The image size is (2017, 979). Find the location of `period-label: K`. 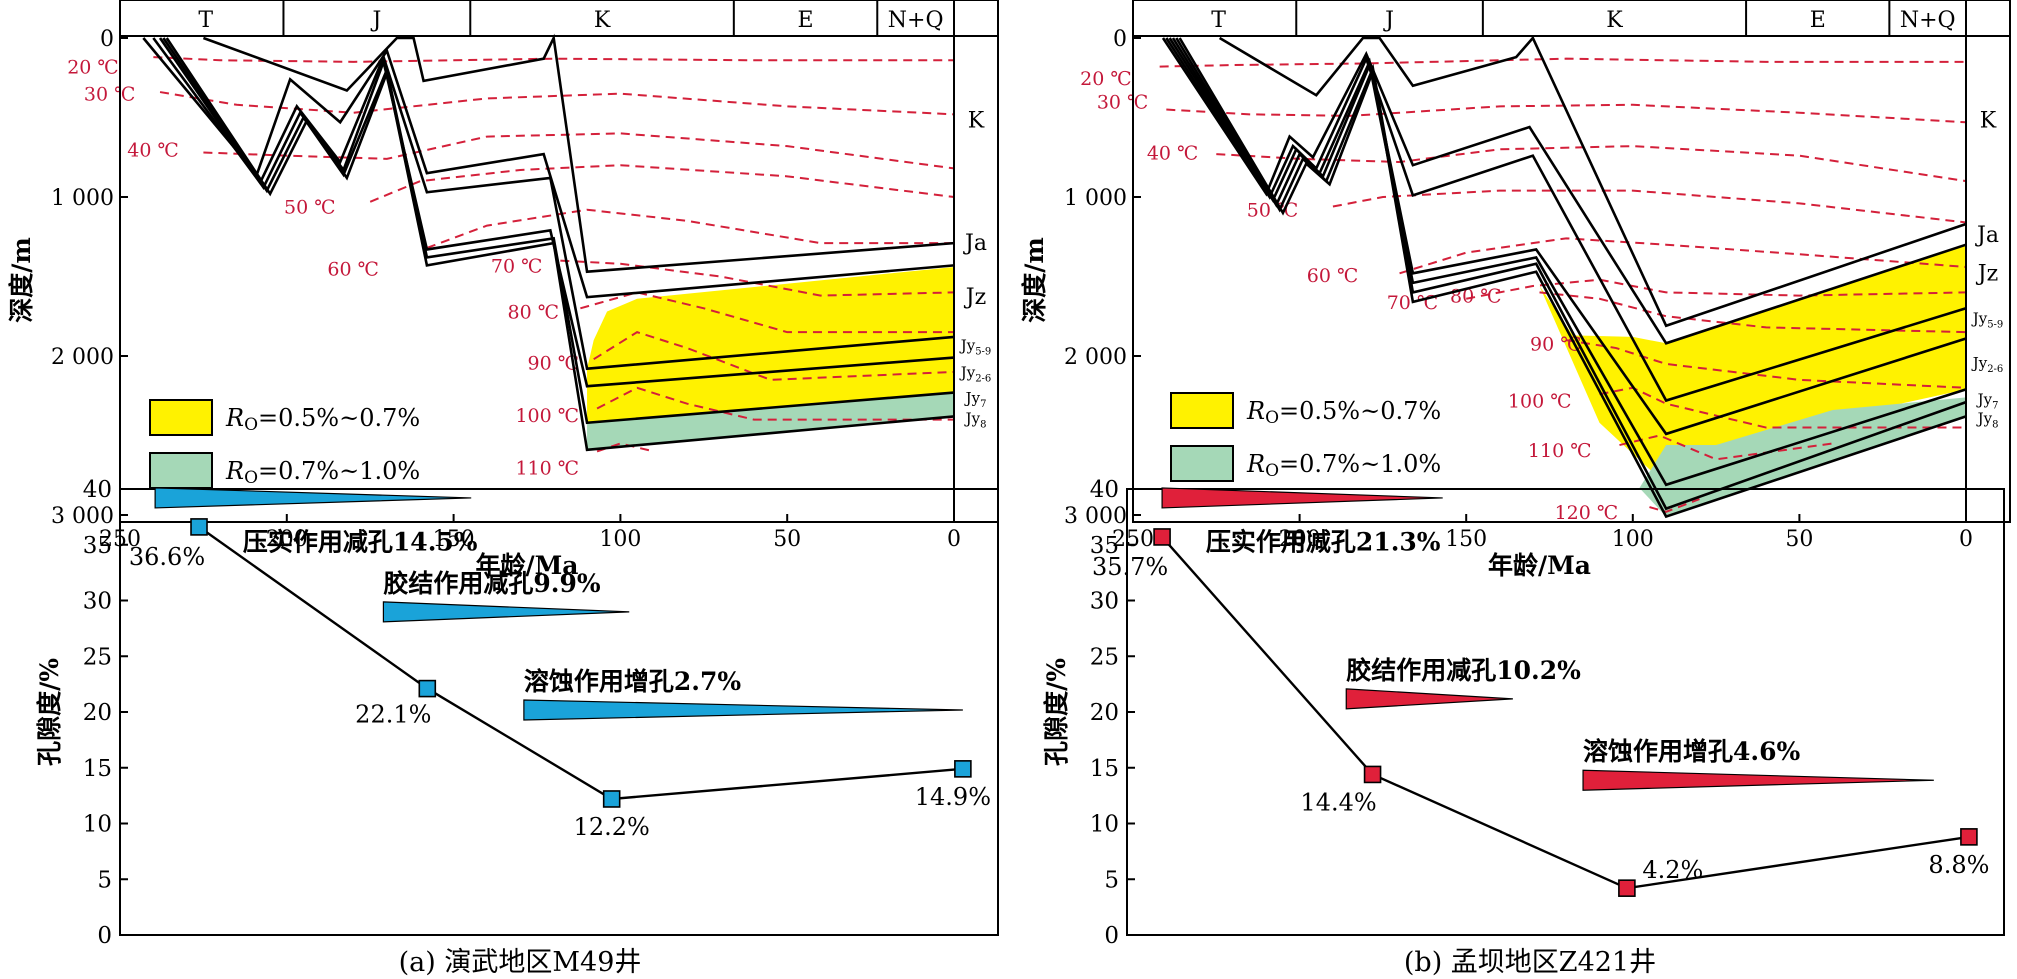

period-label: K is located at coordinates (1614, 20).